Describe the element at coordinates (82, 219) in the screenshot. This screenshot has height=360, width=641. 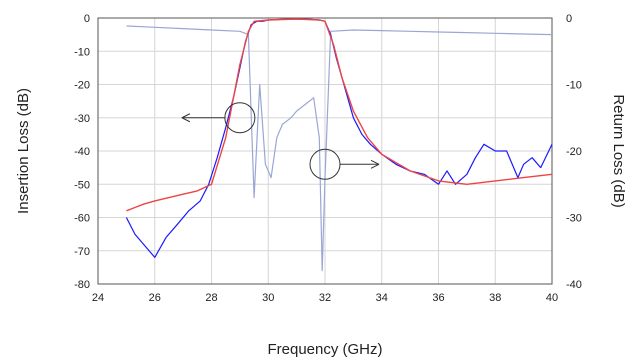
I see `left-y-tick-label: -60` at that location.